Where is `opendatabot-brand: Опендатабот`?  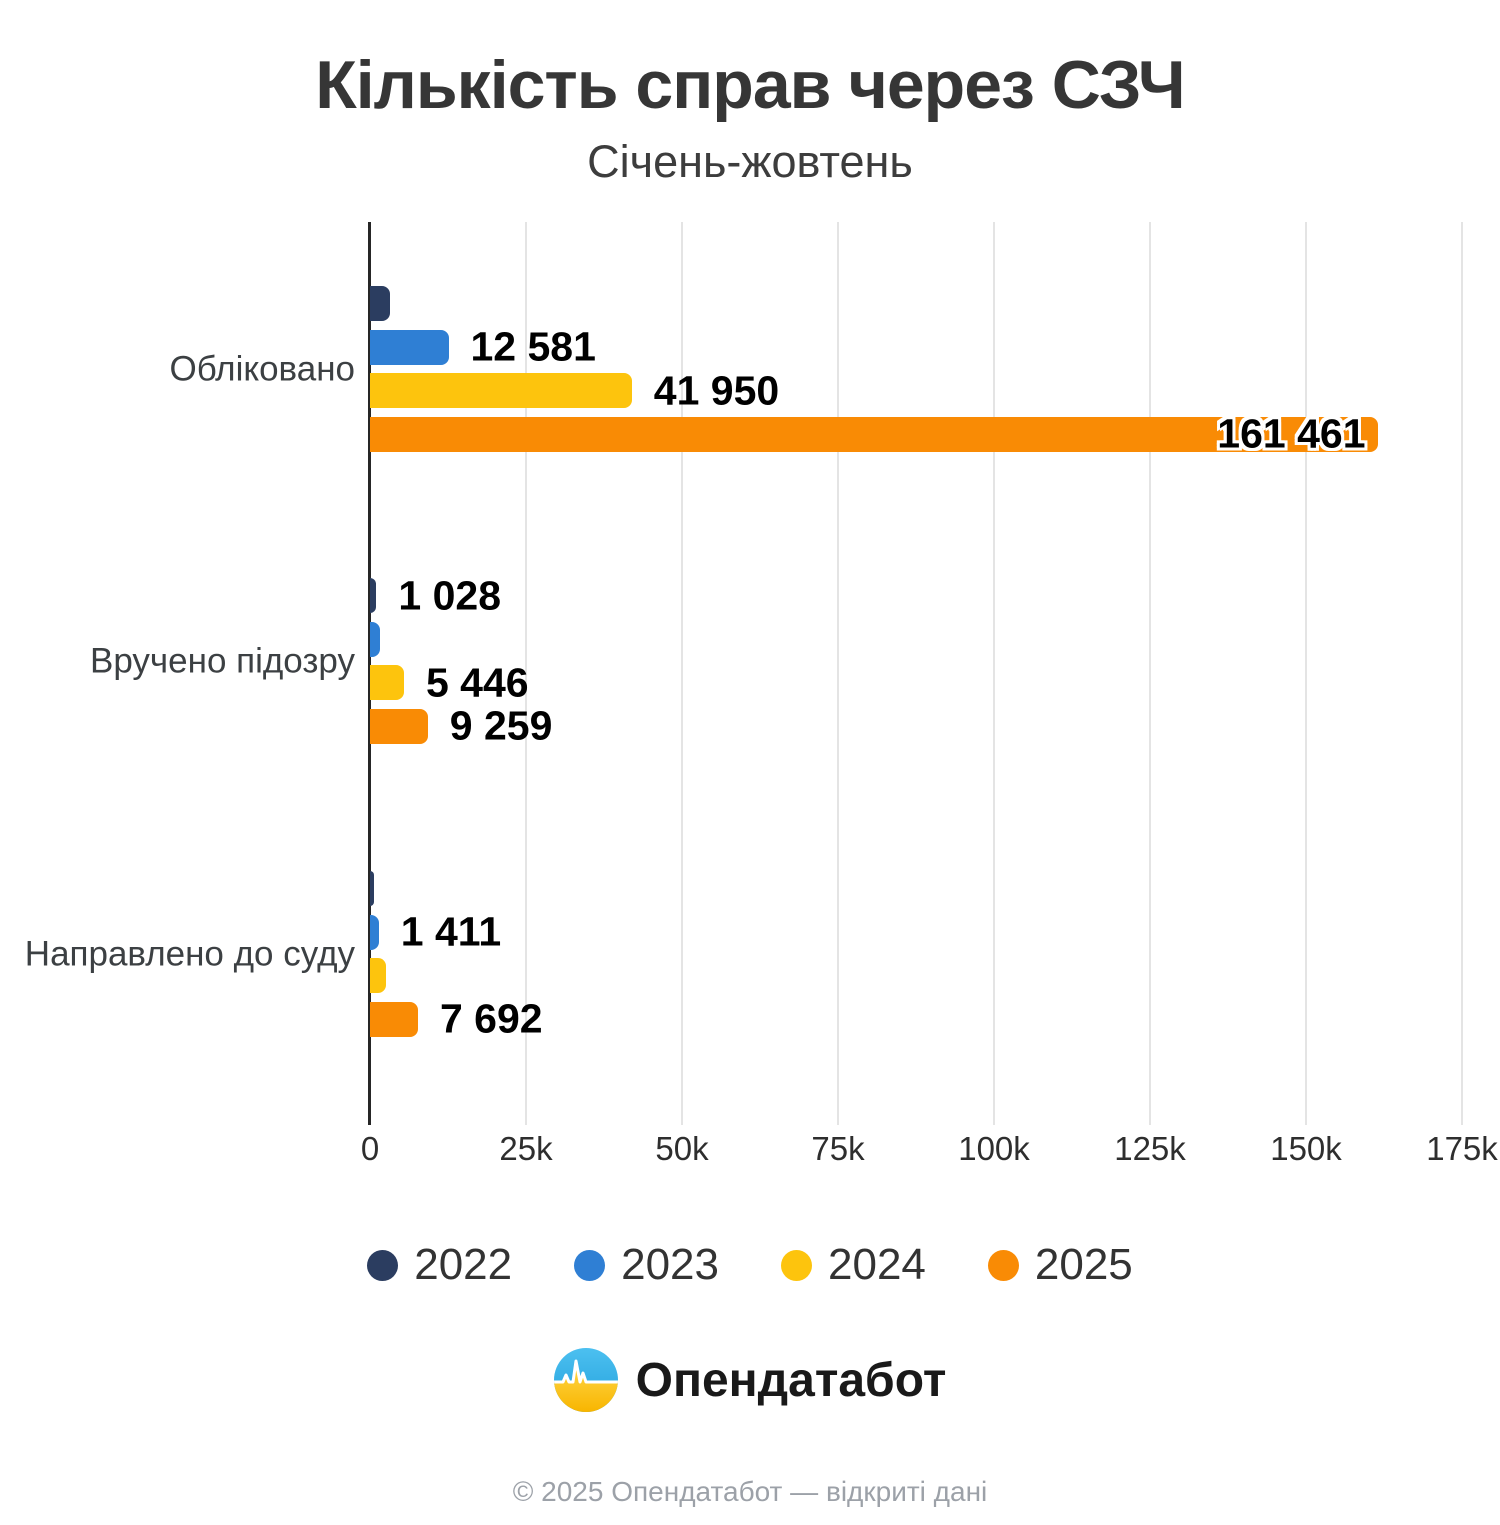
opendatabot-brand: Опендатабот is located at coordinates (750, 1380).